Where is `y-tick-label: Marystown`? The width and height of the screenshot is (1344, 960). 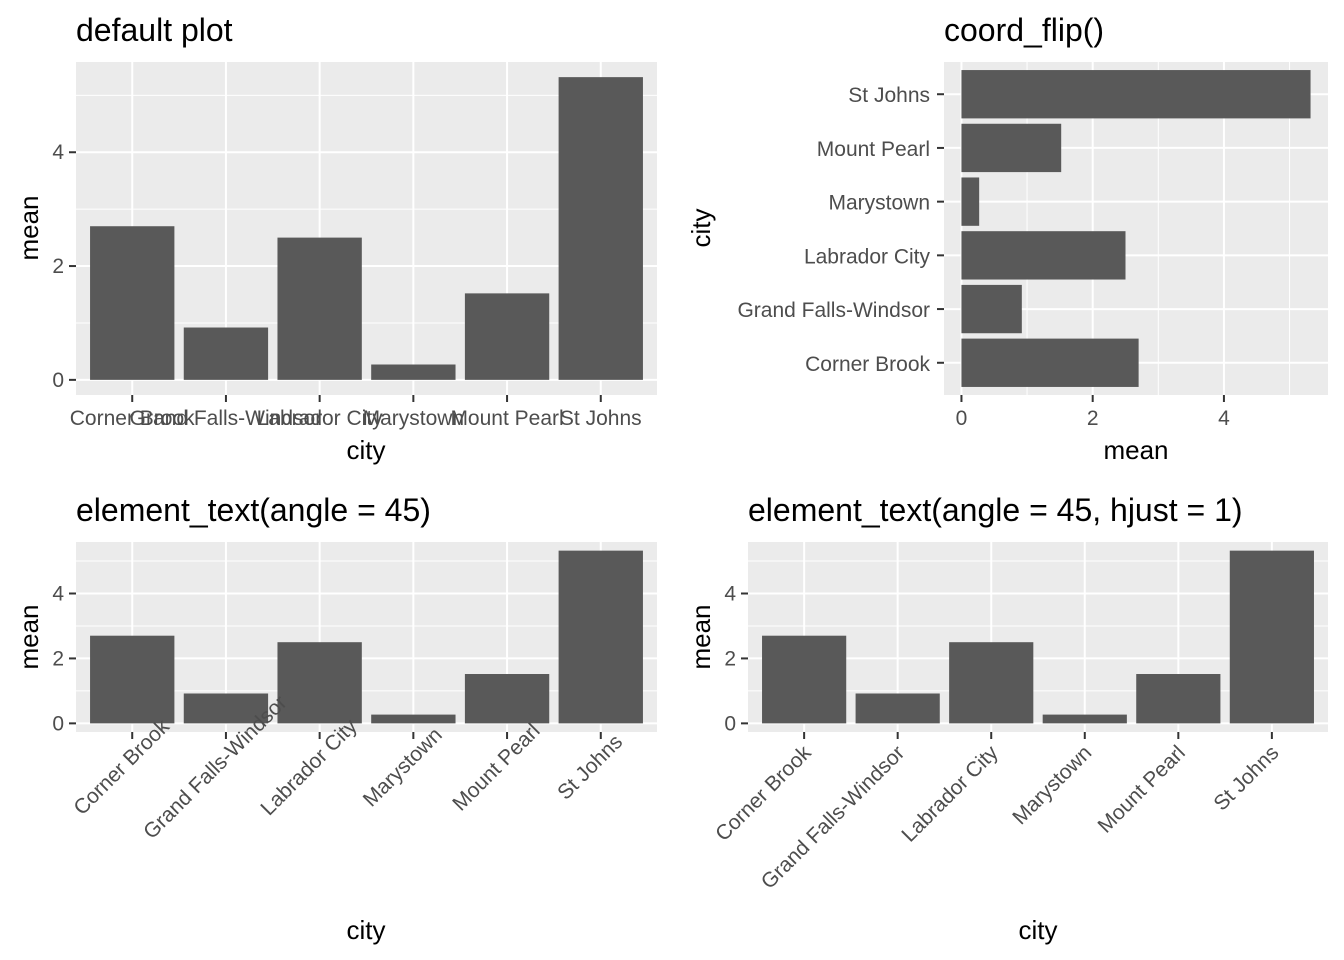
y-tick-label: Marystown is located at coordinates (879, 203).